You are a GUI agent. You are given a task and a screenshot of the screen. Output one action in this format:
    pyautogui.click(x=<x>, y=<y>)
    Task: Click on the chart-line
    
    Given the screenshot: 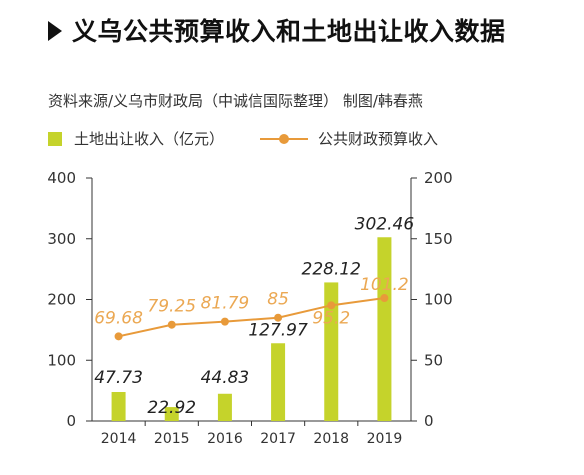 What is the action you would take?
    pyautogui.click(x=251, y=317)
    